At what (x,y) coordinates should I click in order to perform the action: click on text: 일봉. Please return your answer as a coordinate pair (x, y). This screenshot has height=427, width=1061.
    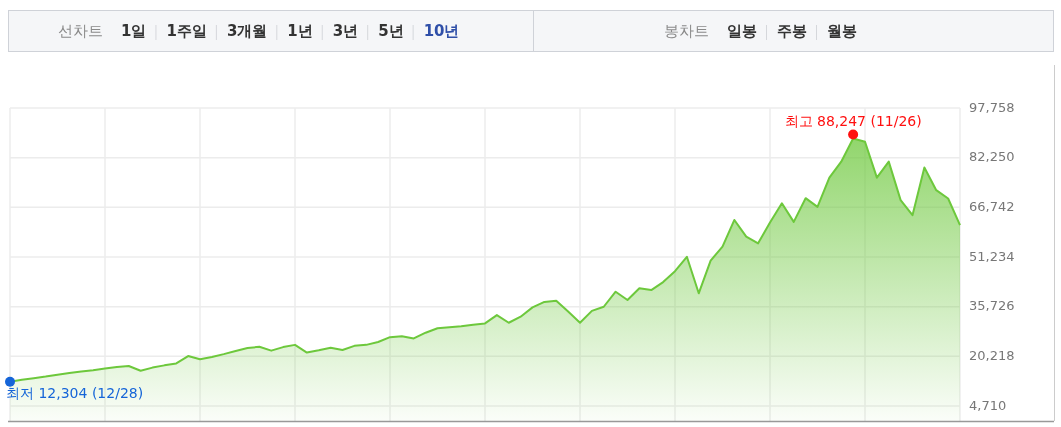
    Looking at the image, I should click on (742, 31).